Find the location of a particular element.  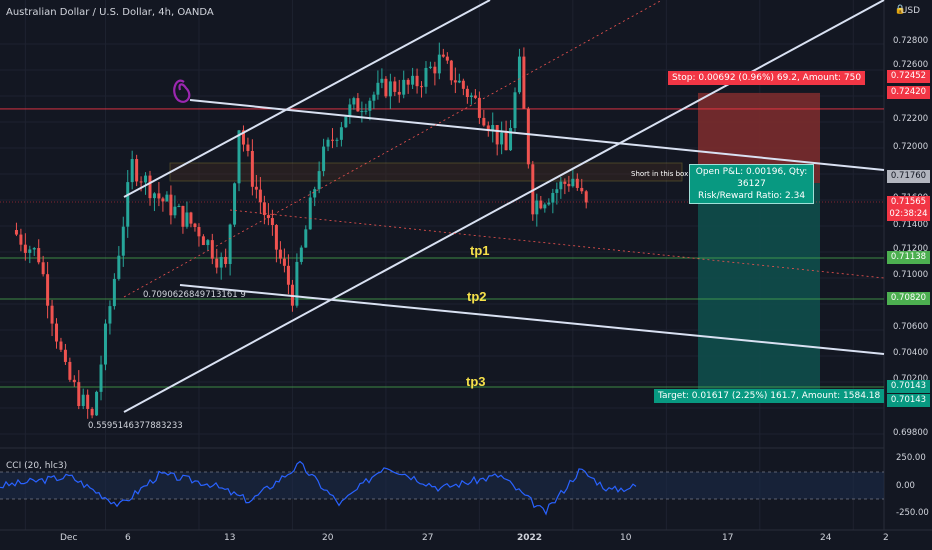

cci-pane is located at coordinates (442, 488).